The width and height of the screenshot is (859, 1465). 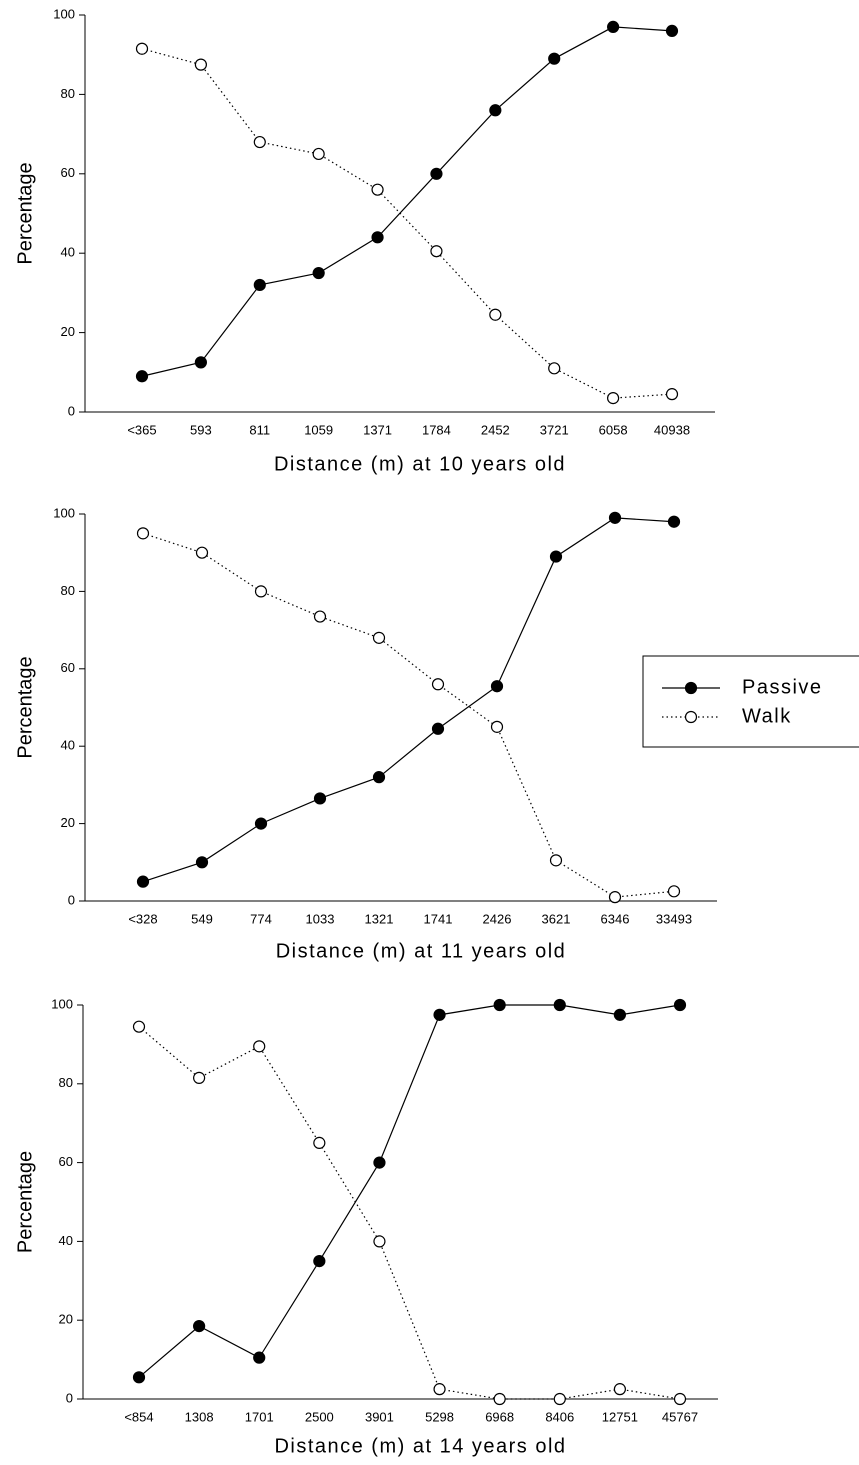 What do you see at coordinates (407, 223) in the screenshot?
I see `series-line` at bounding box center [407, 223].